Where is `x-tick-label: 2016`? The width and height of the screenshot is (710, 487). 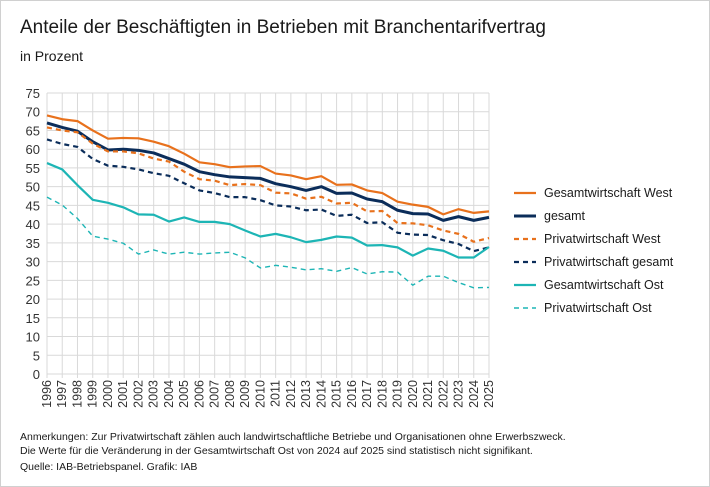 x-tick-label: 2016 is located at coordinates (352, 394).